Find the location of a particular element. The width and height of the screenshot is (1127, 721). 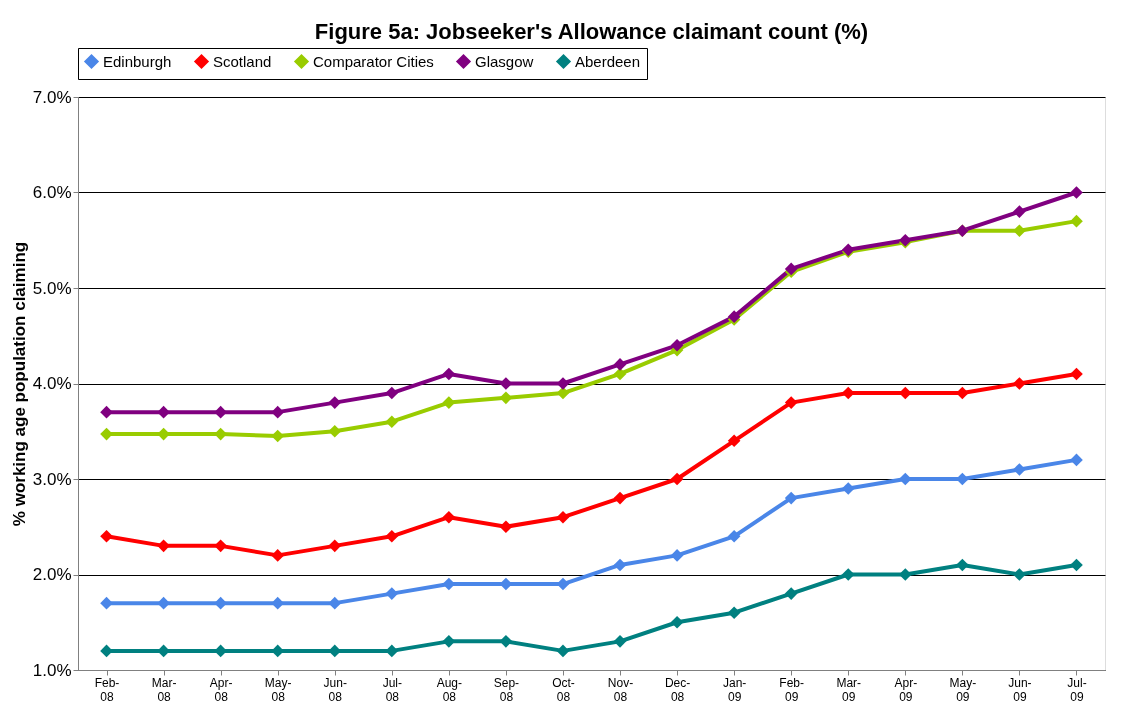

legend-label: Scotland is located at coordinates (242, 61).